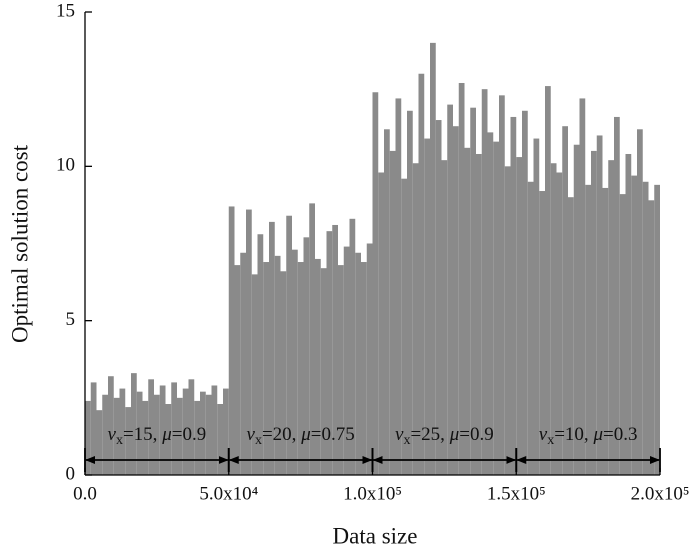 The image size is (700, 552). Describe the element at coordinates (71, 319) in the screenshot. I see `y-tick-label: 5` at that location.